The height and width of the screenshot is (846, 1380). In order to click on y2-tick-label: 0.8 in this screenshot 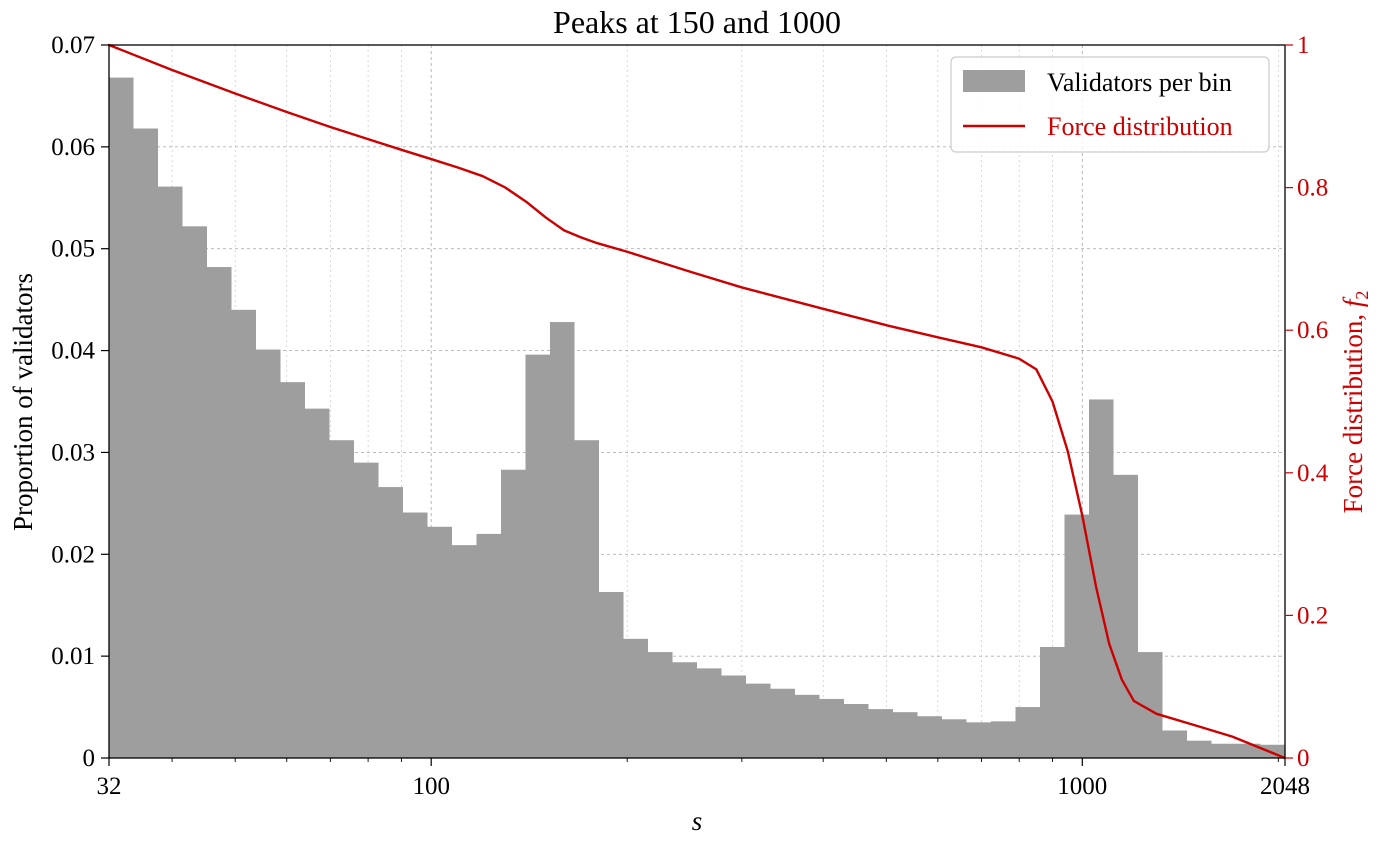, I will do `click(1312, 188)`.